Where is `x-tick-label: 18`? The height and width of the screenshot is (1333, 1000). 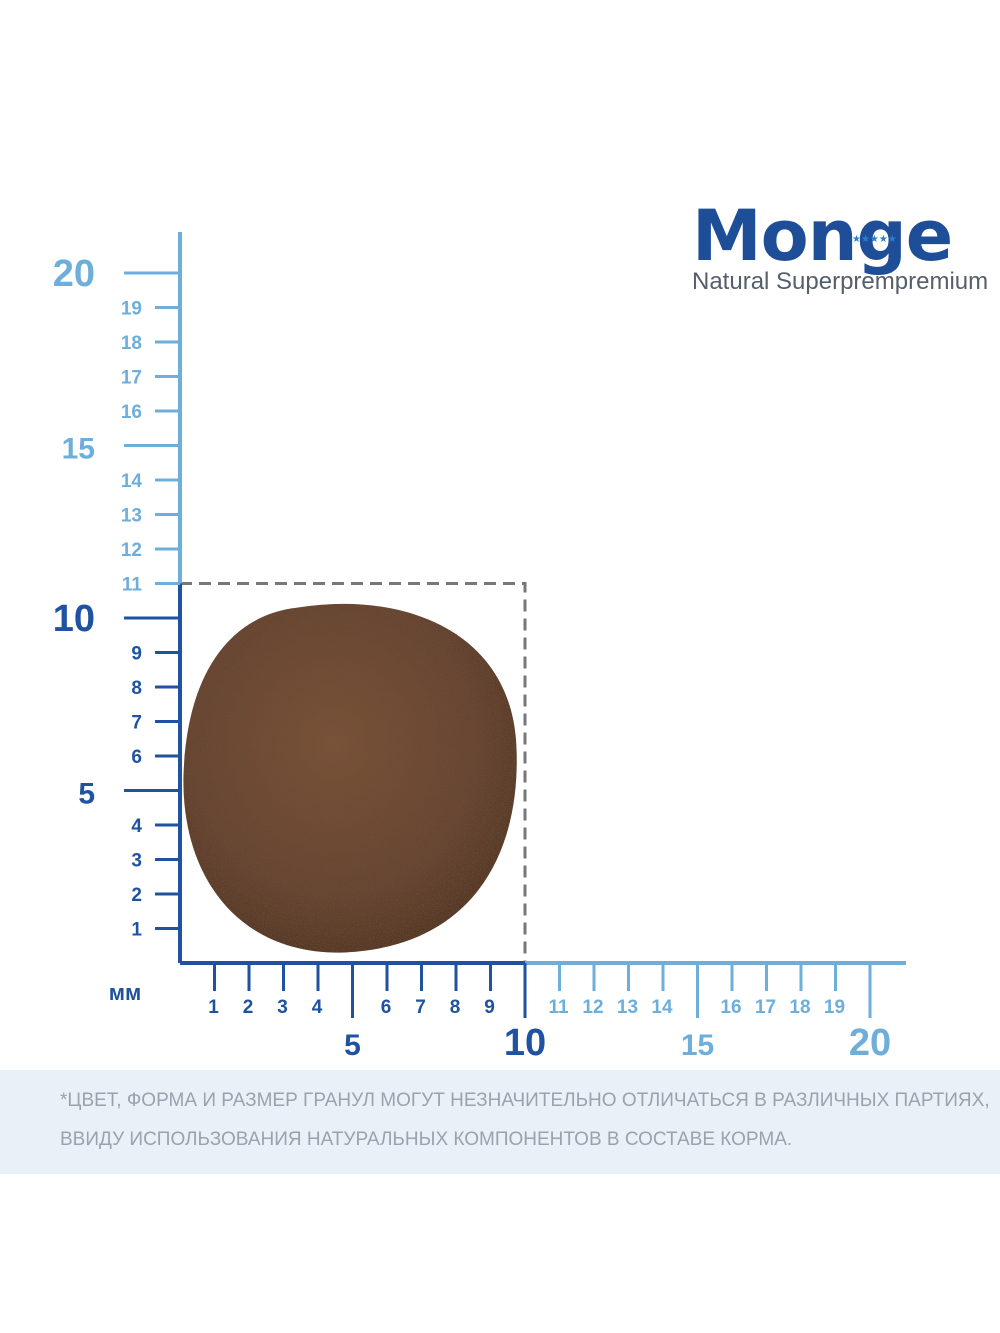
x-tick-label: 18 is located at coordinates (799, 1007).